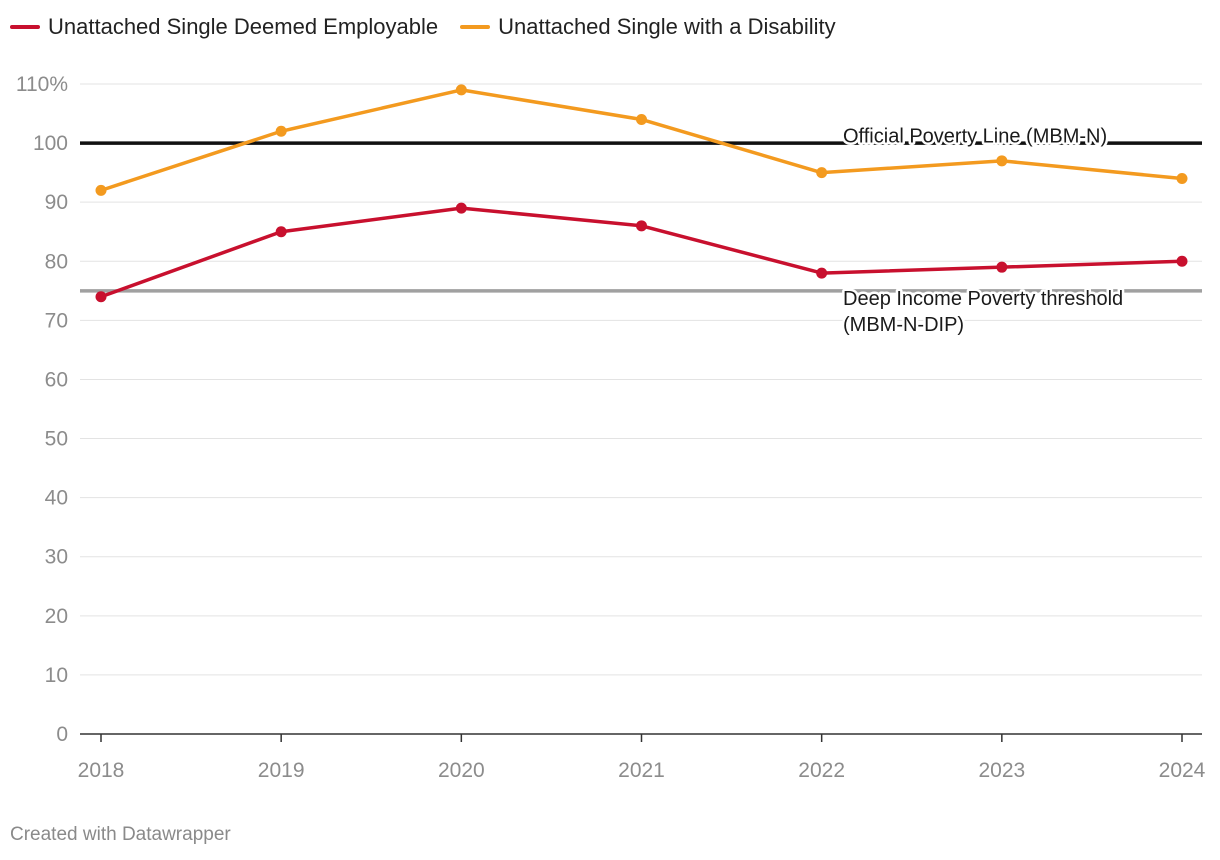 Image resolution: width=1220 pixels, height=860 pixels. What do you see at coordinates (1182, 770) in the screenshot?
I see `x-tick-label-2024: 2024` at bounding box center [1182, 770].